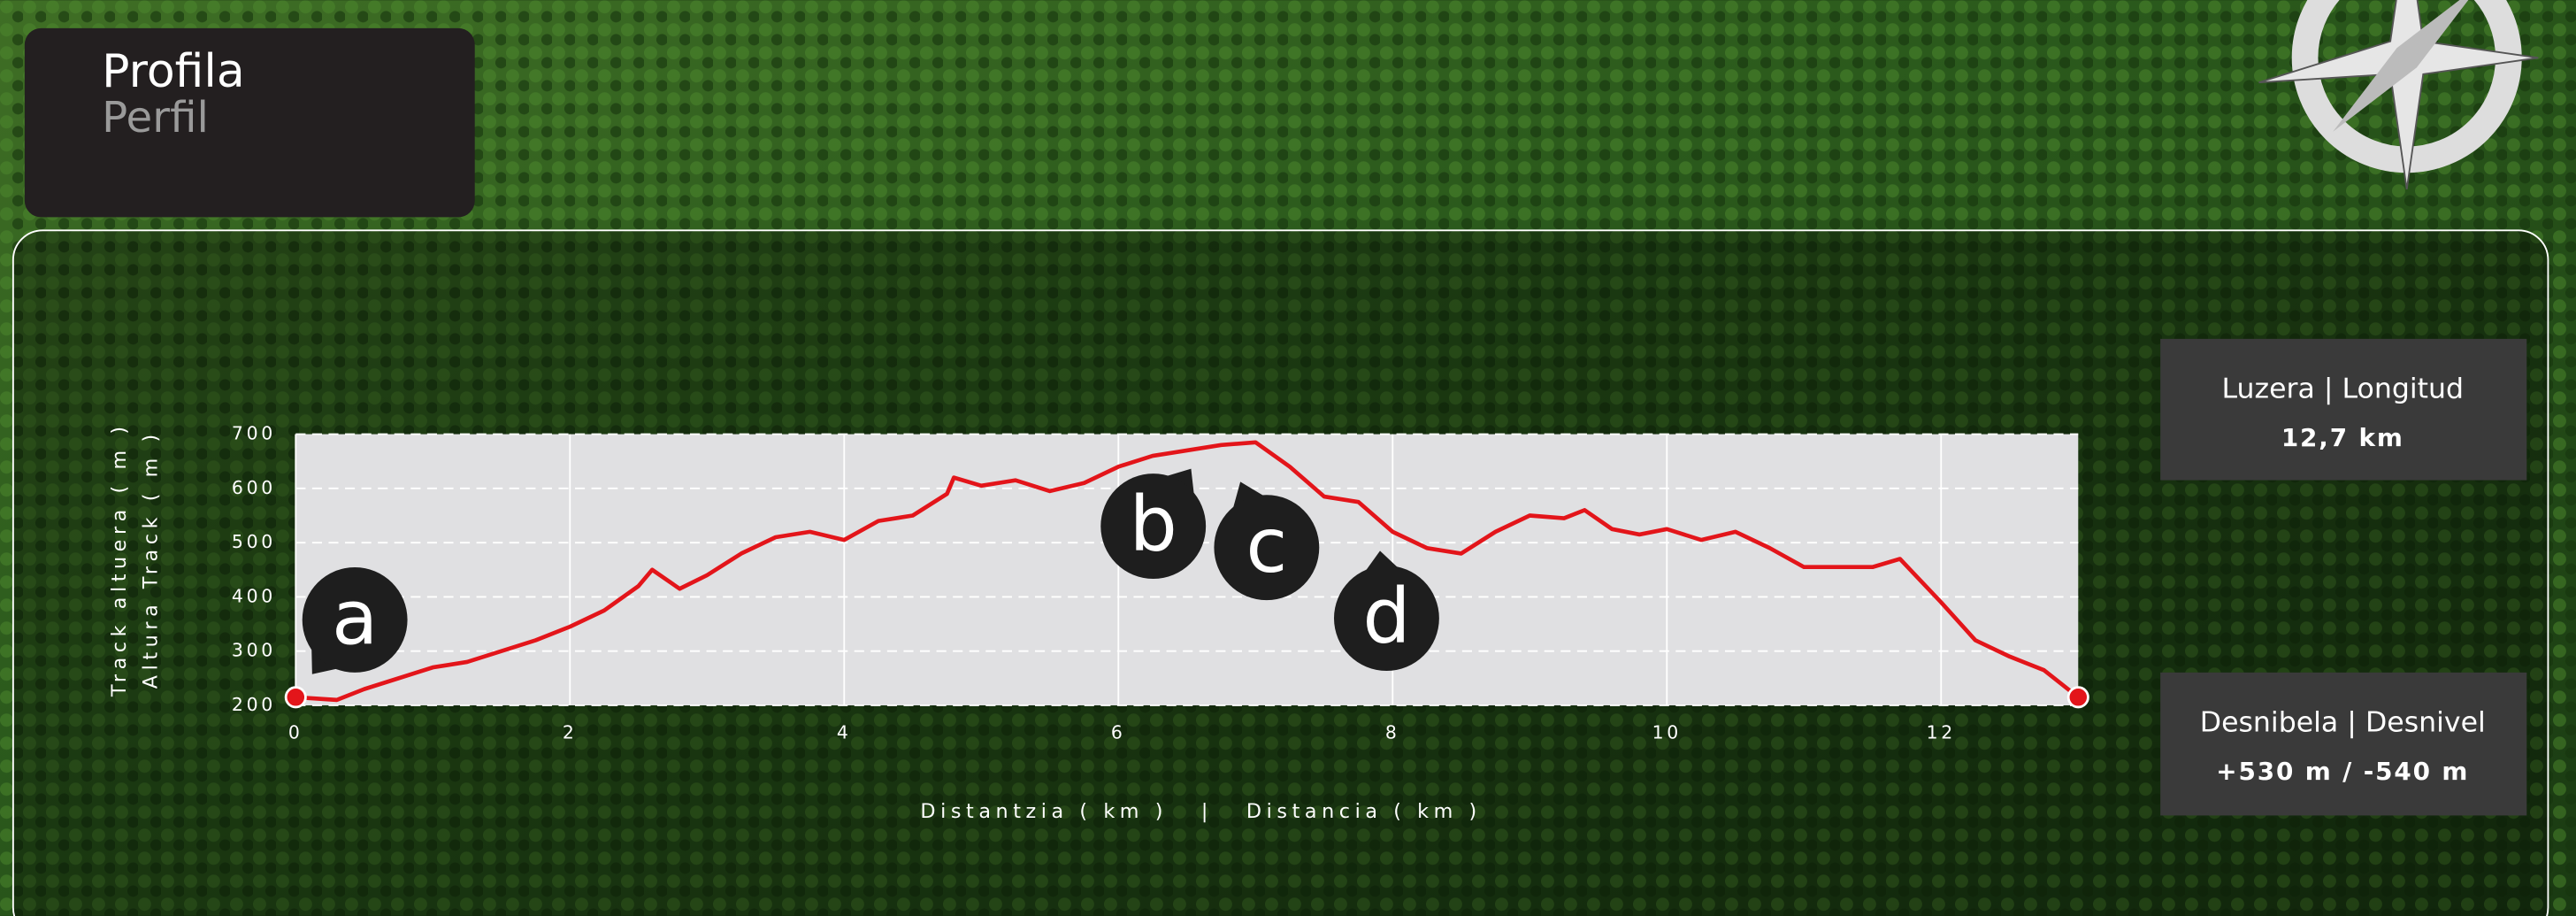 The height and width of the screenshot is (916, 2576). What do you see at coordinates (254, 488) in the screenshot?
I see `y-tick-label: 600` at bounding box center [254, 488].